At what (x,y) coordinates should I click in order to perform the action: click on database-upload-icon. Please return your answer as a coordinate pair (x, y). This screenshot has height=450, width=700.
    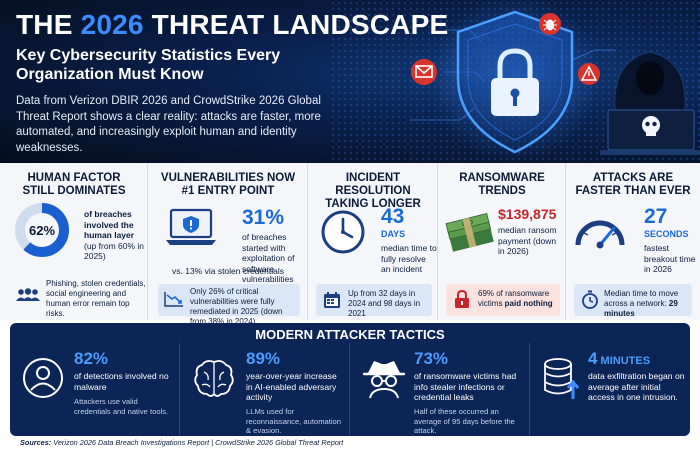
    Looking at the image, I should click on (562, 378).